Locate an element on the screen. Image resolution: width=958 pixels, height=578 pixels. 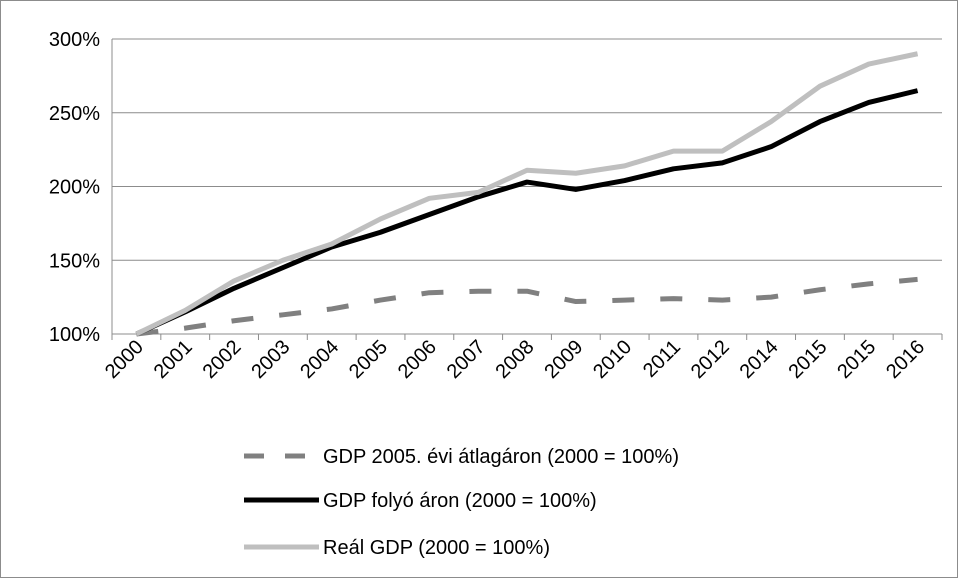
y-tick-label: 300% is located at coordinates (74, 40).